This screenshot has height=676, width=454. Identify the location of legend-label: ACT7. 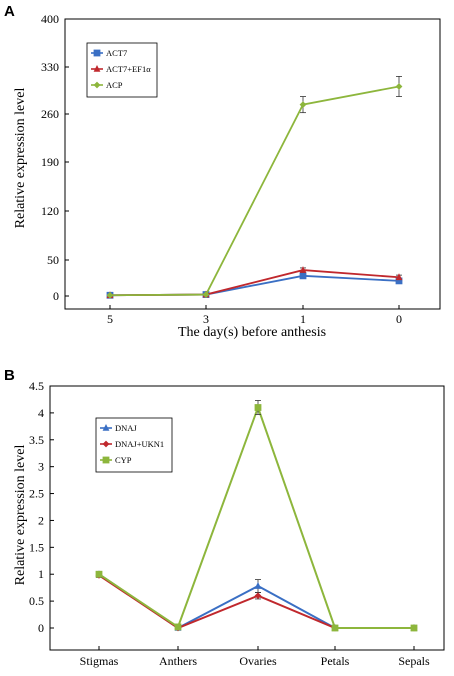
(116, 53).